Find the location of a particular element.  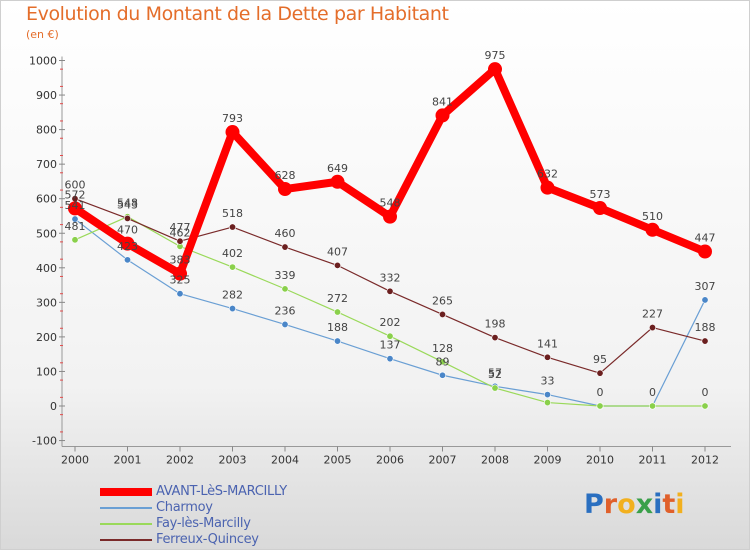

y-tick-label: 300 is located at coordinates (46, 302).